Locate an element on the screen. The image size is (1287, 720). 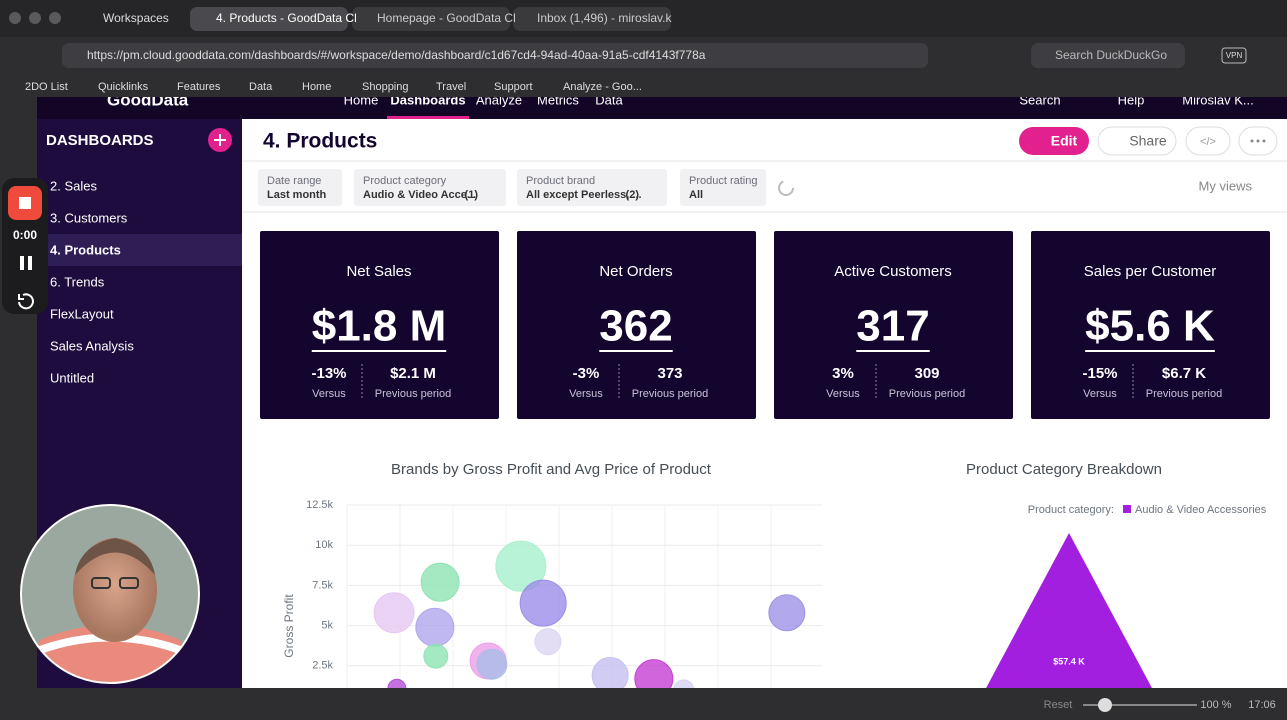
kpi-change: -3% is located at coordinates (586, 373).